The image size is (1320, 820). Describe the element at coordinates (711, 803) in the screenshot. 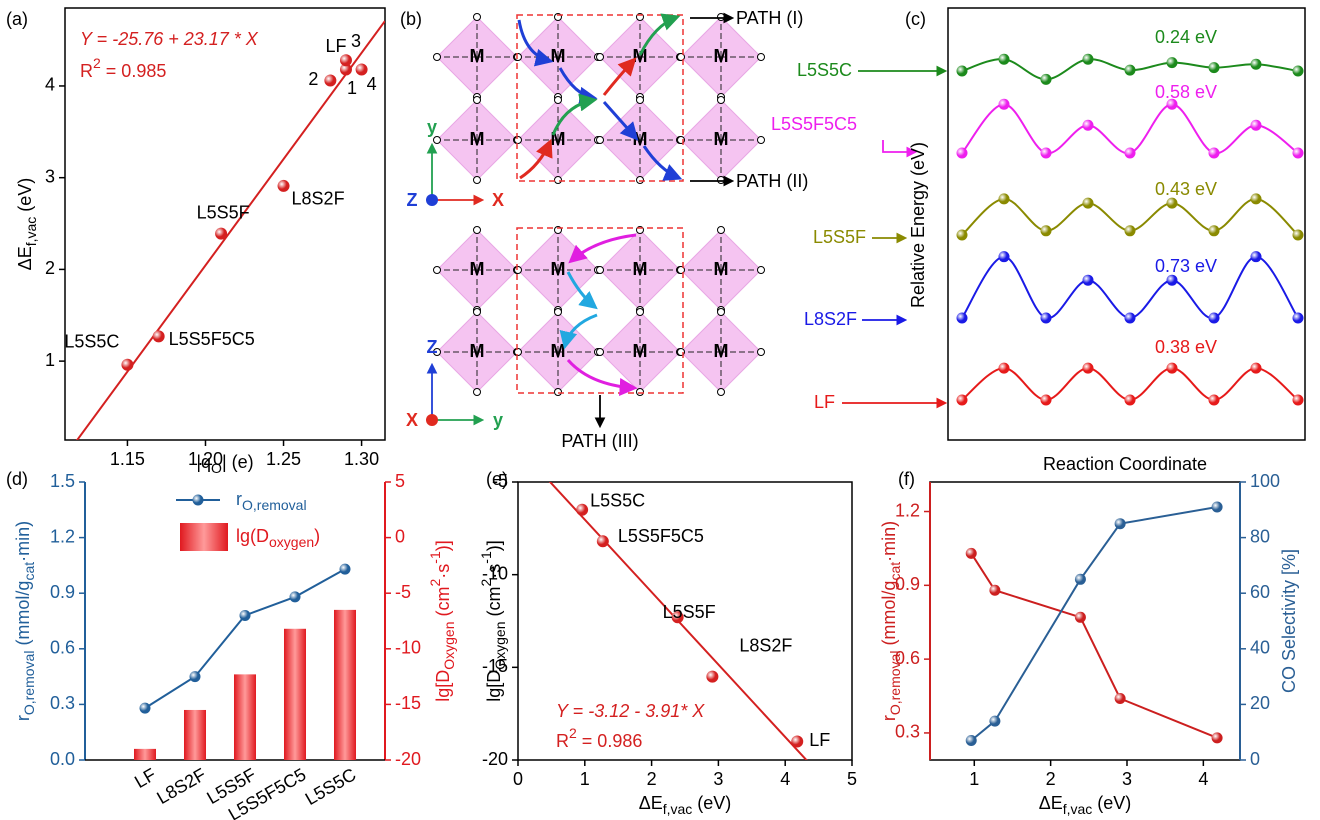

I see `label-part: (eV)` at that location.